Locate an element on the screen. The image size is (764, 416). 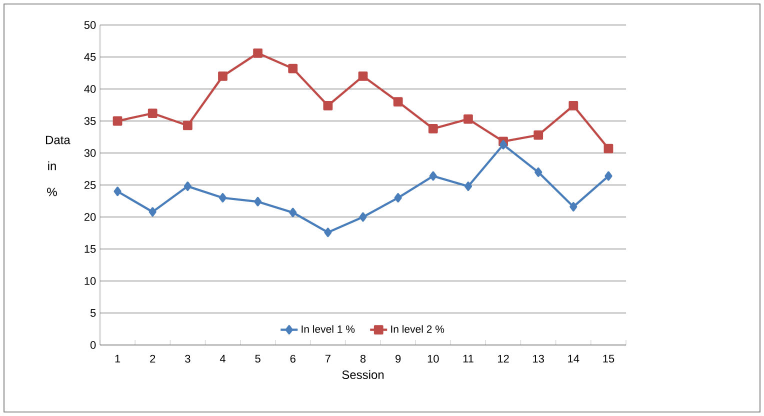
x-tick-label: 13 is located at coordinates (538, 358).